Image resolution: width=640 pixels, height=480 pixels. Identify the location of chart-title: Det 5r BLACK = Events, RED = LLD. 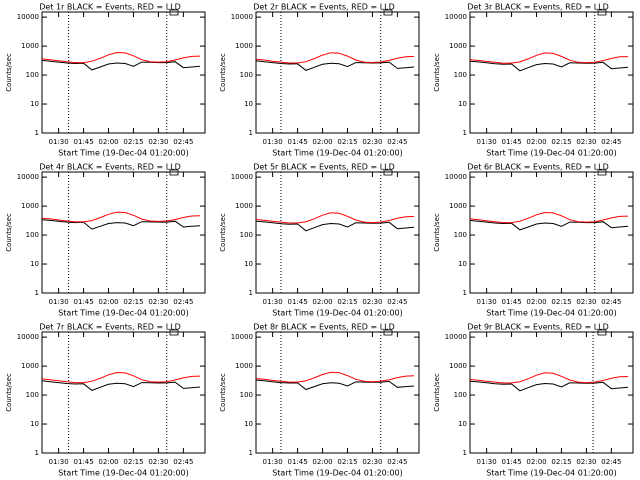
(324, 167).